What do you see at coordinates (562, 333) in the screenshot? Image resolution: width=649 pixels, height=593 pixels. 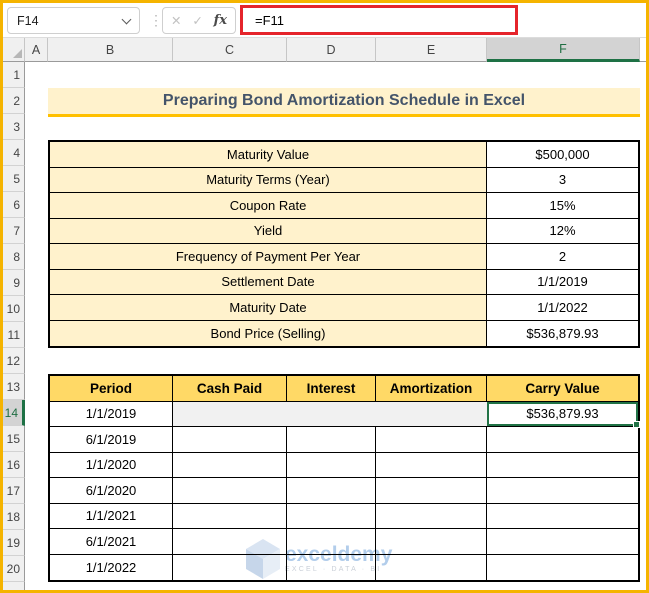 I see `info-value-cell: $536,879.93` at bounding box center [562, 333].